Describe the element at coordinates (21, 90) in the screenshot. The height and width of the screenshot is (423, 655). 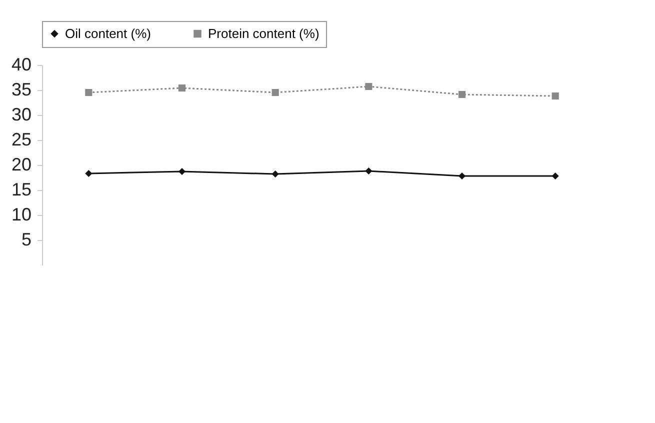
I see `y-tick-label: 35` at that location.